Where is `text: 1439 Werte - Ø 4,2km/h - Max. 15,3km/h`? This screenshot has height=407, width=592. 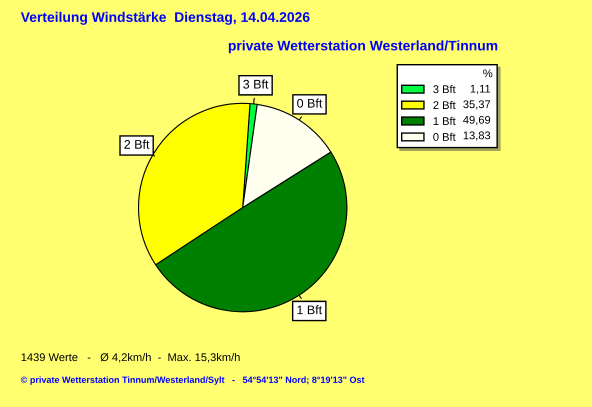
text: 1439 Werte - Ø 4,2km/h - Max. 15,3km/h is located at coordinates (131, 357).